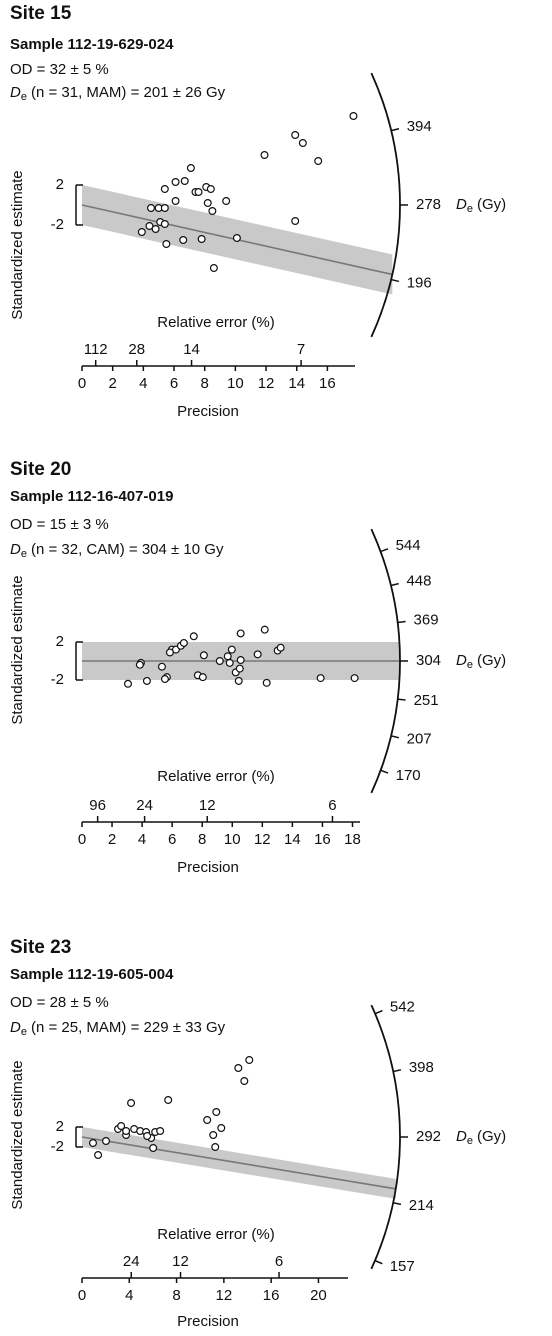 This screenshot has height=1336, width=552. What do you see at coordinates (419, 126) in the screenshot?
I see `radial-tick-label: 394` at bounding box center [419, 126].